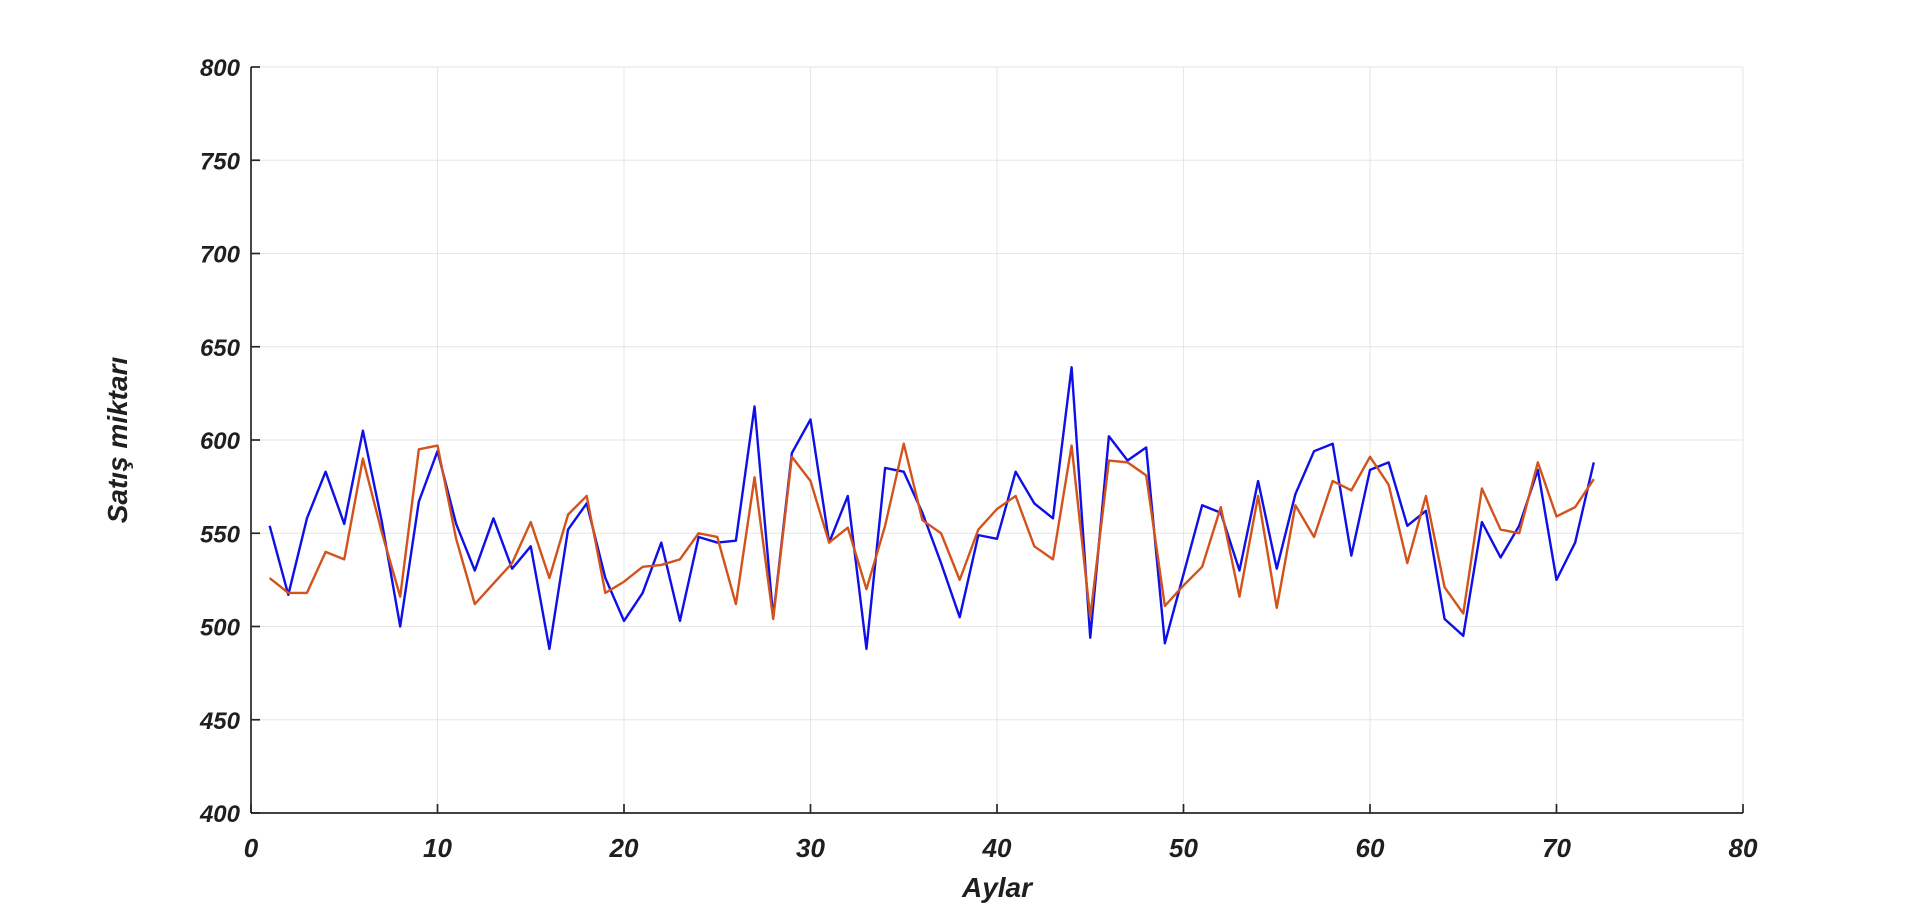 The height and width of the screenshot is (916, 1920). I want to click on x-tick-label: 60, so click(1370, 848).